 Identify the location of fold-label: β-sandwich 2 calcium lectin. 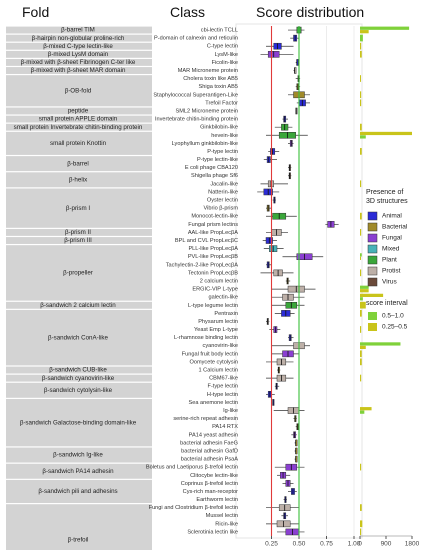
(78, 305).